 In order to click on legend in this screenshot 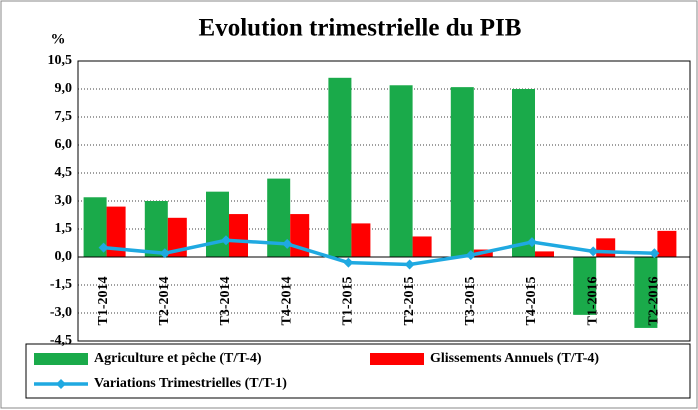, I will do `click(358, 371)`.